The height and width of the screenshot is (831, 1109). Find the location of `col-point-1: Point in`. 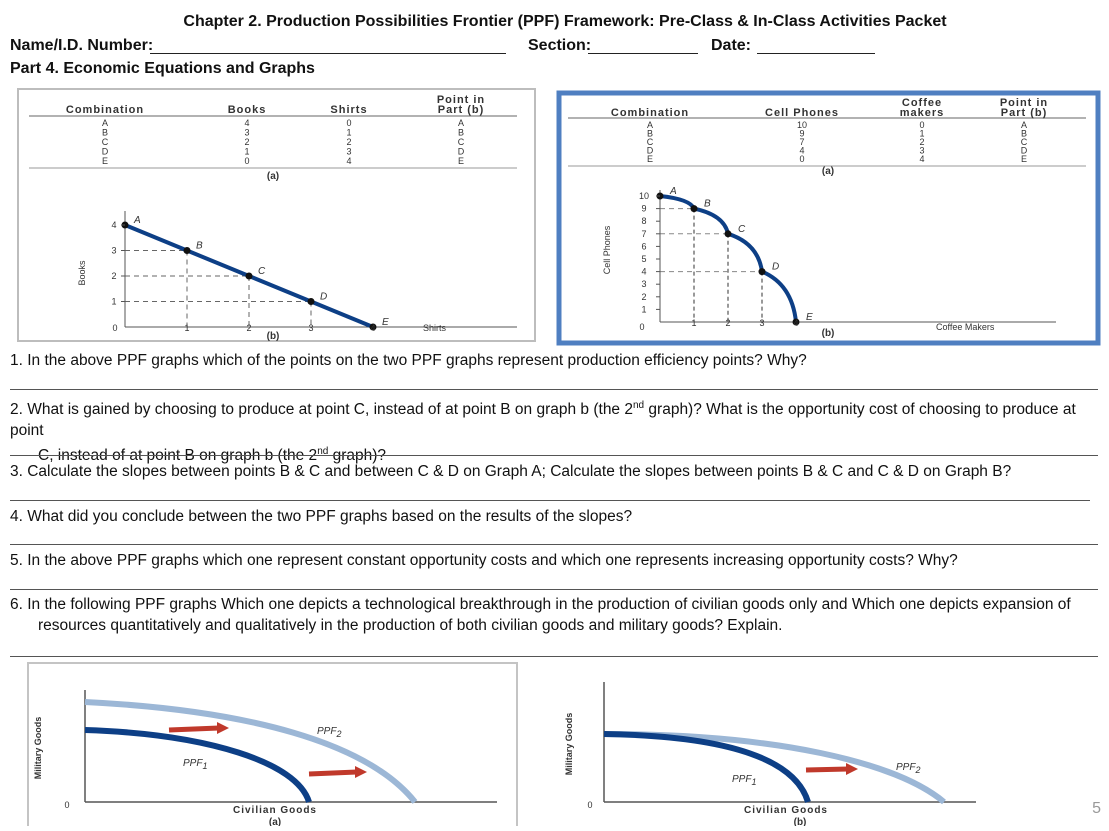

col-point-1: Point in is located at coordinates (461, 100).